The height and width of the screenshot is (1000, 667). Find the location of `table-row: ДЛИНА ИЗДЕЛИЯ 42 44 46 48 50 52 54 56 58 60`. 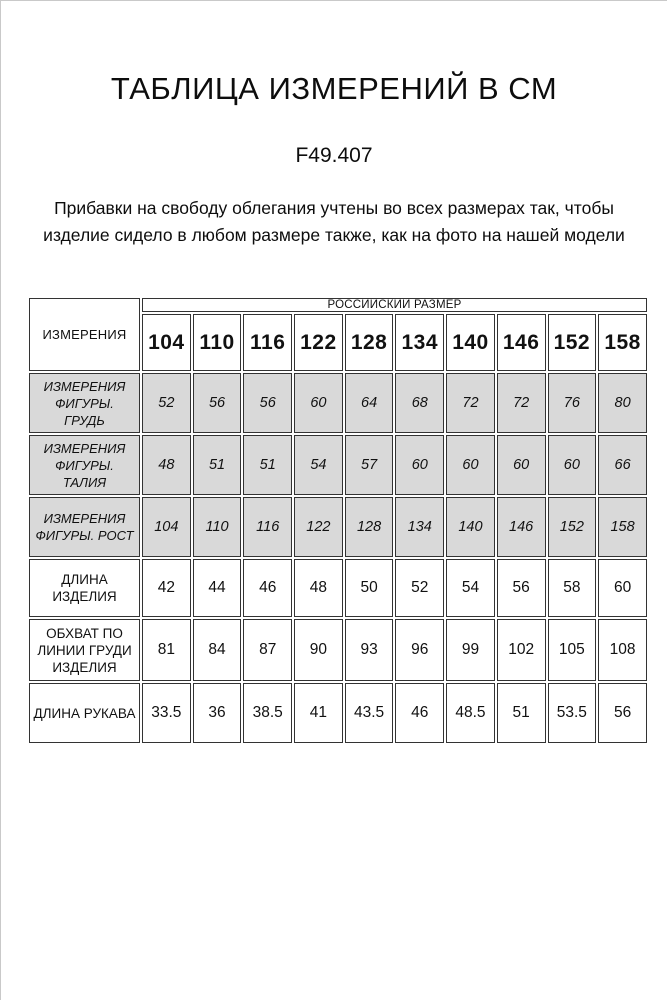

table-row: ДЛИНА ИЗДЕЛИЯ 42 44 46 48 50 52 54 56 58 60 is located at coordinates (338, 588).